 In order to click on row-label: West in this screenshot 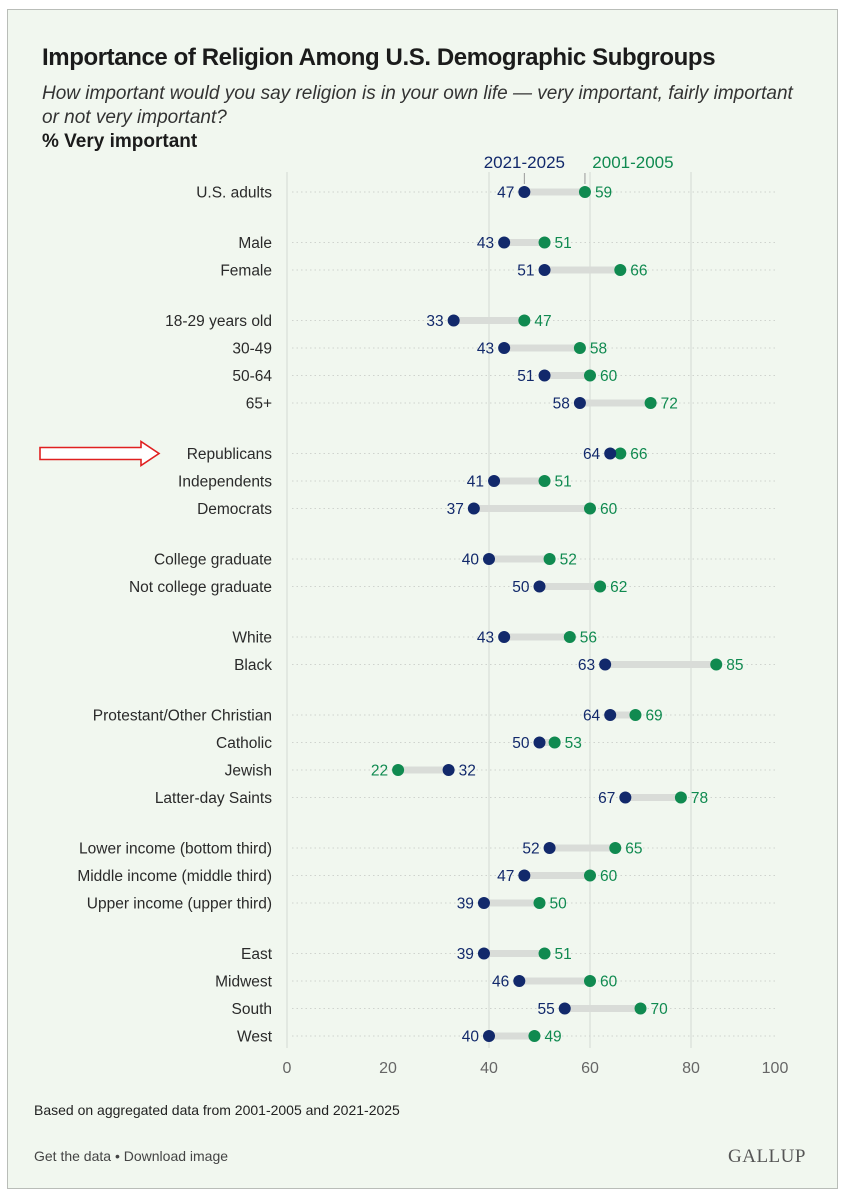, I will do `click(255, 1037)`.